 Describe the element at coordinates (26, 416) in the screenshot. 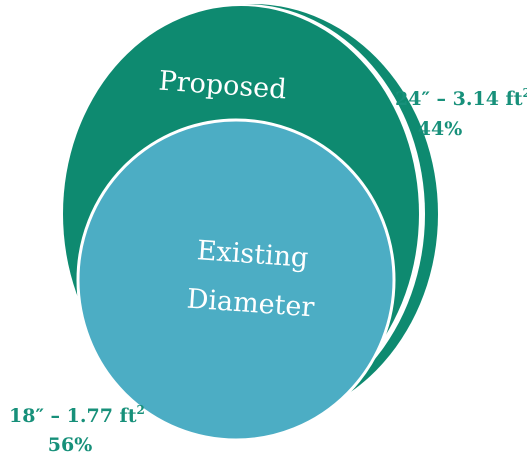

I see `existing-size: 18″` at that location.